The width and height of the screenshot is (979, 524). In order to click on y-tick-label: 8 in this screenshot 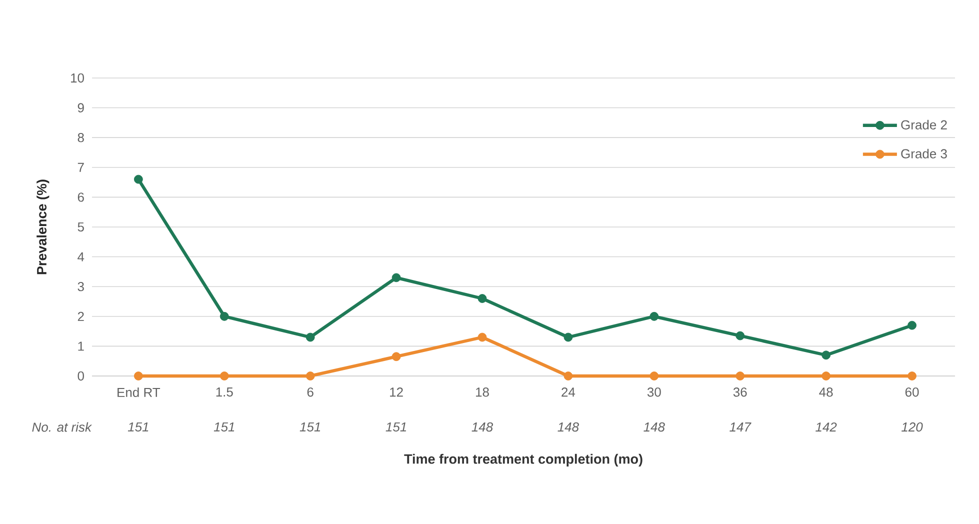, I will do `click(81, 137)`.